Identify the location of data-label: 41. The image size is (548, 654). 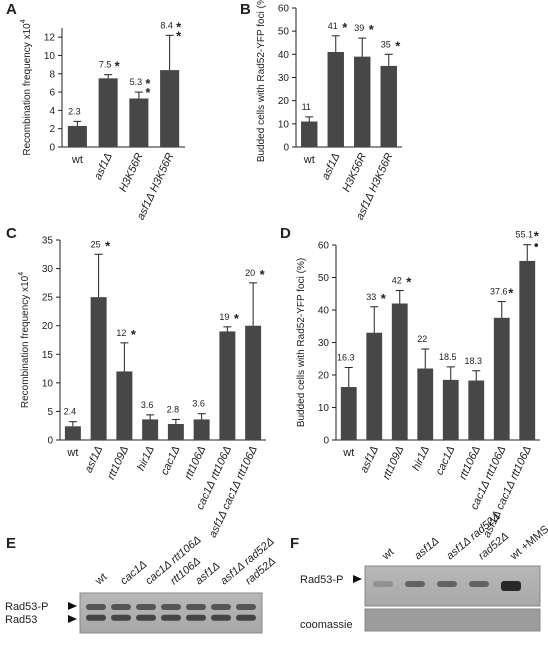
(333, 26).